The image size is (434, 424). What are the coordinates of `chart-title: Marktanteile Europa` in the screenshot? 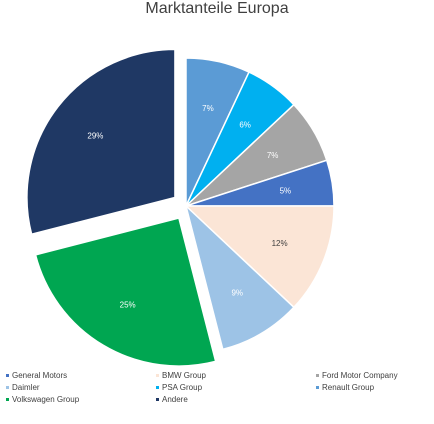 It's located at (217, 8).